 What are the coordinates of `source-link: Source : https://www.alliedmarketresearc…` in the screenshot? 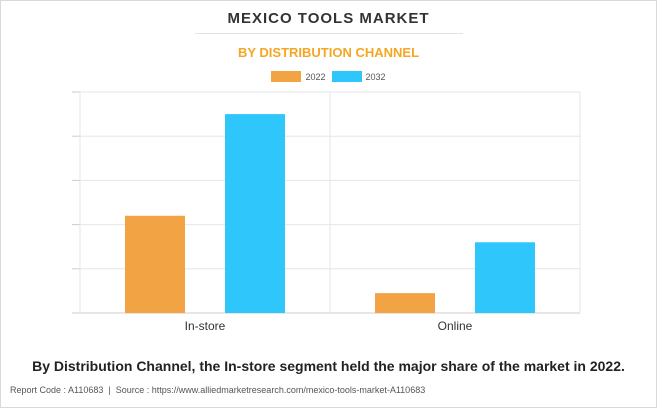 It's located at (270, 390).